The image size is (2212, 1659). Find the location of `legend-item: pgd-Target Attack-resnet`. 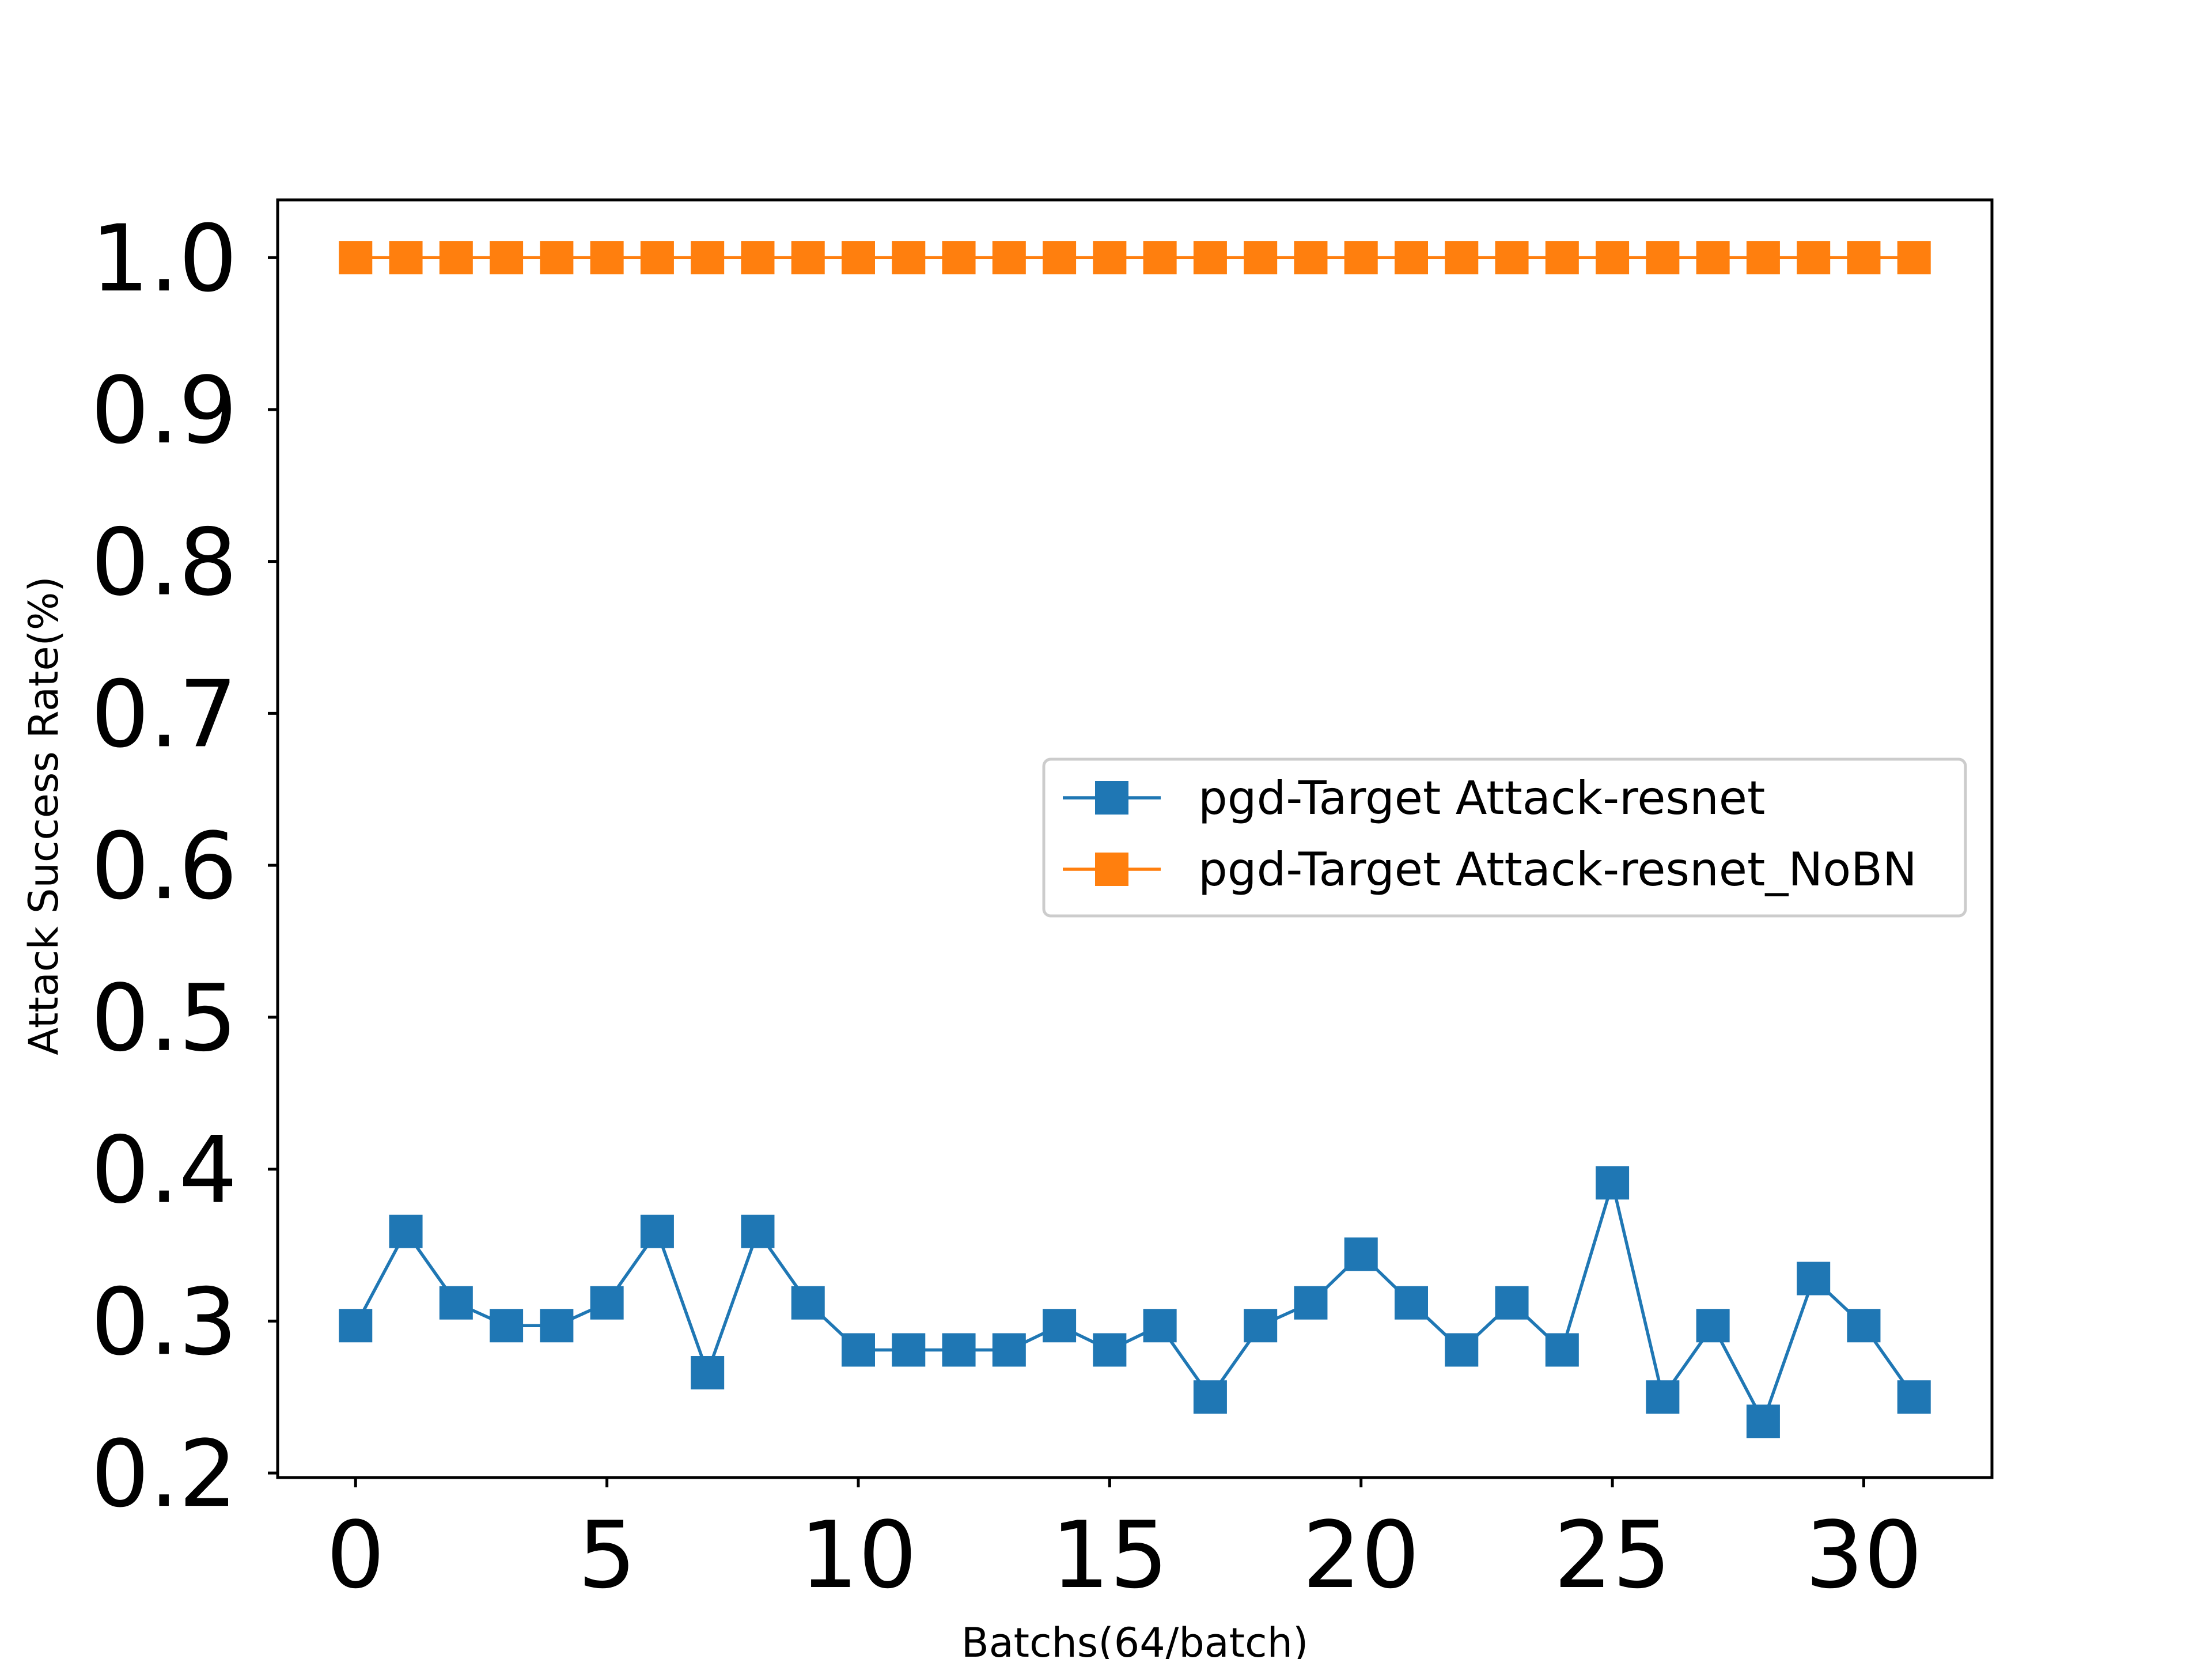

legend-item: pgd-Target Attack-resnet is located at coordinates (1414, 798).